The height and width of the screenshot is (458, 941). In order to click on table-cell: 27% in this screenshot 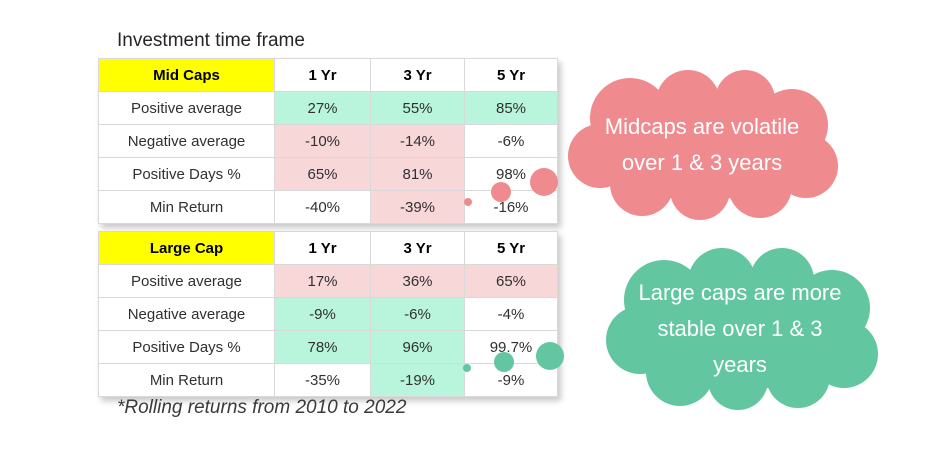, I will do `click(322, 108)`.